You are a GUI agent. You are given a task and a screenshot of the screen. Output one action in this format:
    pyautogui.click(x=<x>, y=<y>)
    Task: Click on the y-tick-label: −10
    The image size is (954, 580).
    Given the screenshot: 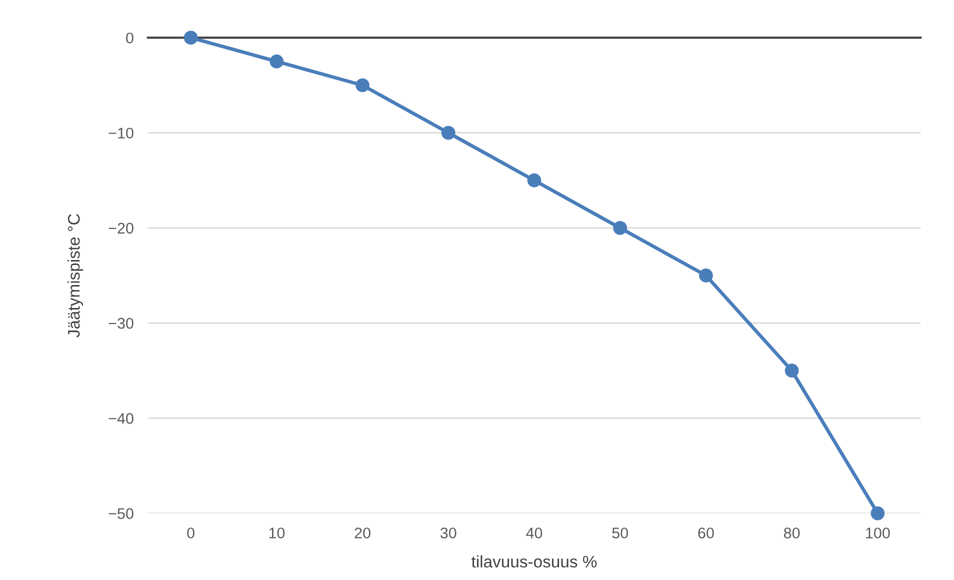 What is the action you would take?
    pyautogui.click(x=121, y=133)
    